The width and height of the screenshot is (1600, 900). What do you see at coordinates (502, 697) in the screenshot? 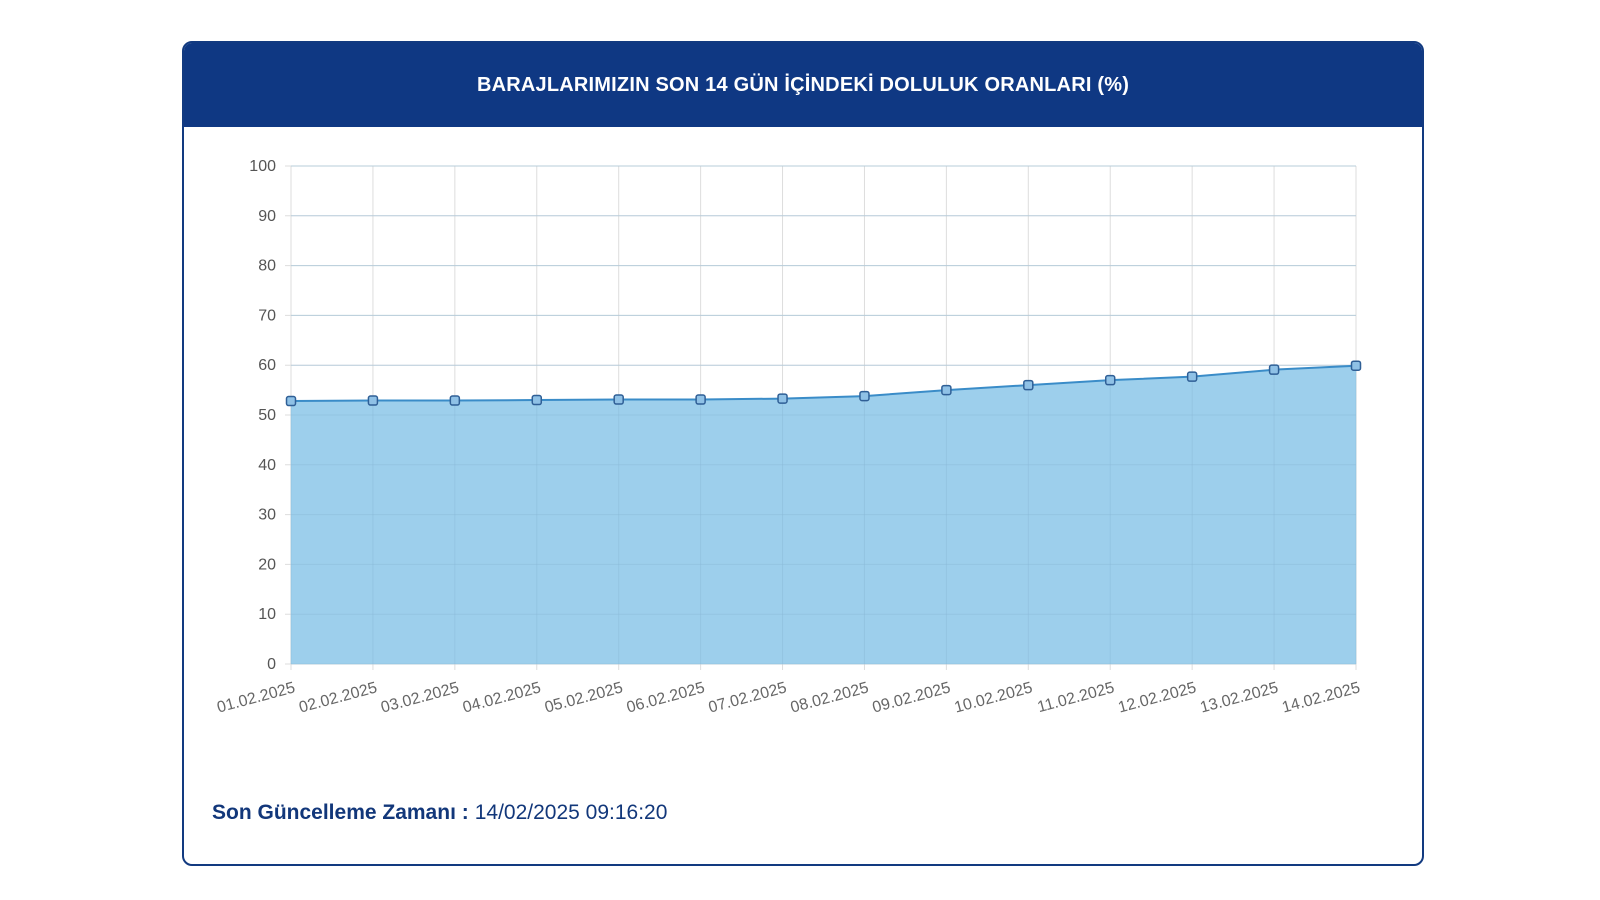
I see `x-tick-label: 04.02.2025` at bounding box center [502, 697].